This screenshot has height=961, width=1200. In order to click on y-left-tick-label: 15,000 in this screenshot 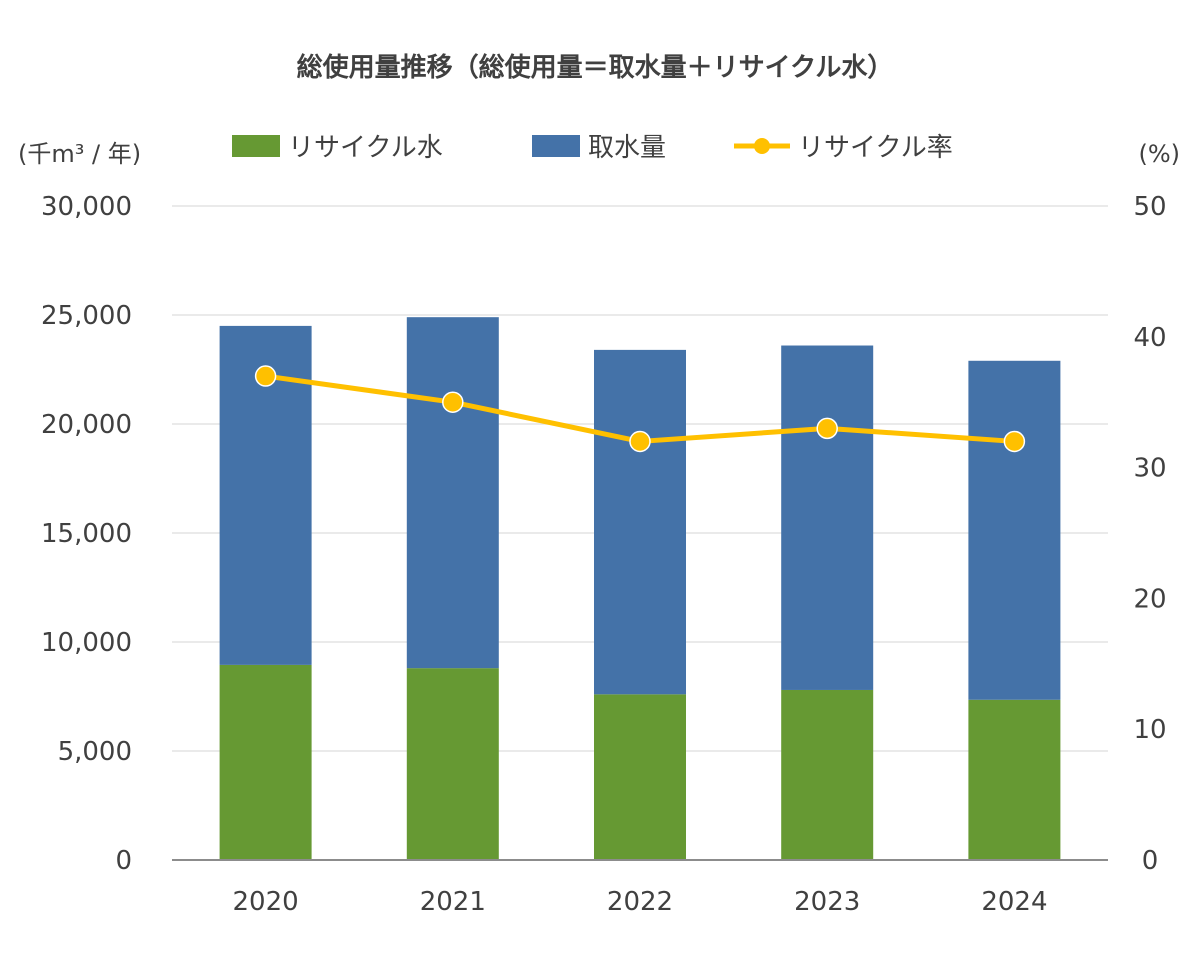, I will do `click(86, 534)`.